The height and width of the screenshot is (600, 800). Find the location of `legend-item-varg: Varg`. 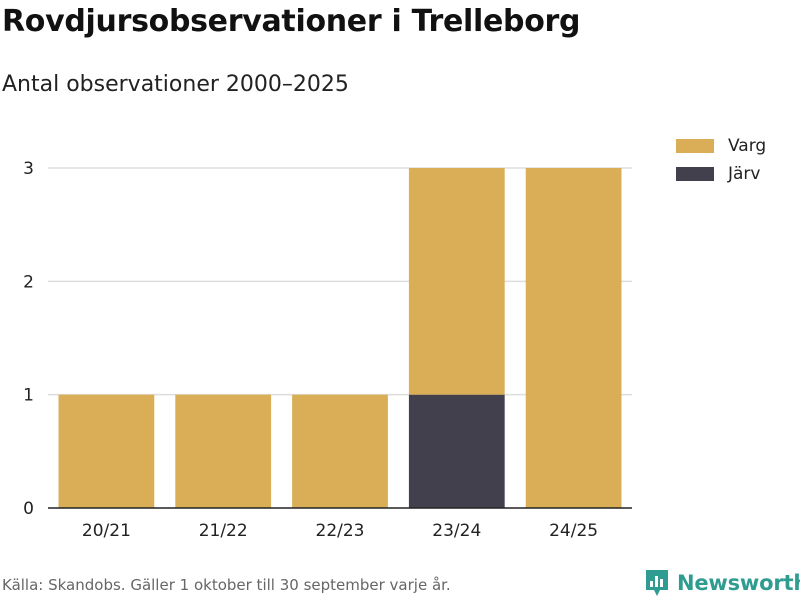

legend-item-varg: Varg is located at coordinates (721, 146).